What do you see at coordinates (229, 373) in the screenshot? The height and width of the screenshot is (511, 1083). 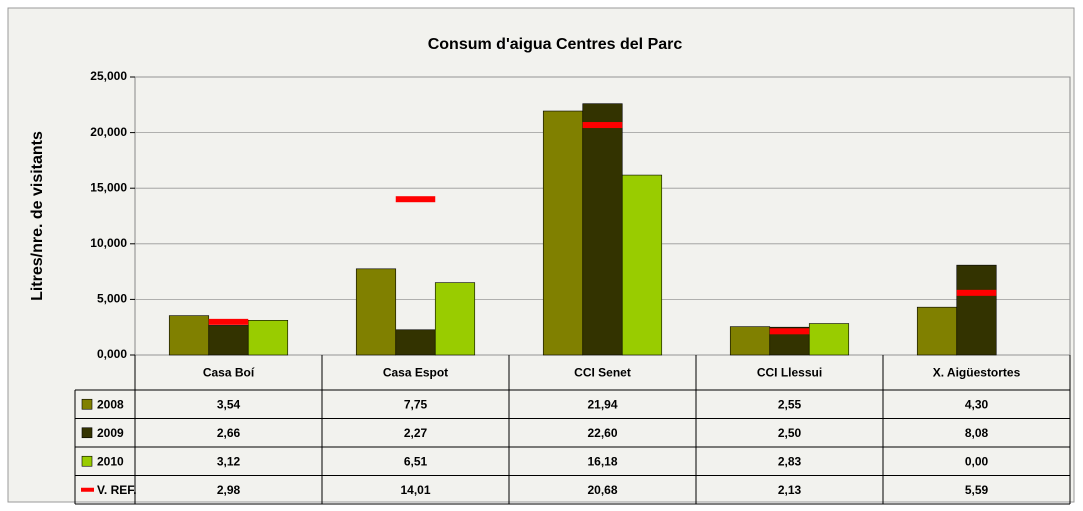 I see `x-tick-label: Casa Boí` at bounding box center [229, 373].